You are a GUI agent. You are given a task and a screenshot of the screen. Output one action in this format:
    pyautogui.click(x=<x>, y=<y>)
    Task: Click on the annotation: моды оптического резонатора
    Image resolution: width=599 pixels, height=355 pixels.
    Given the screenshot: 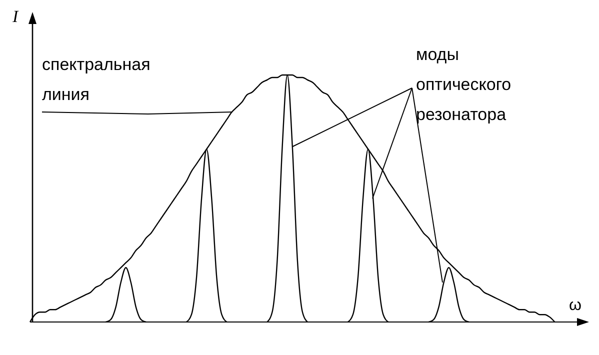 What is the action you would take?
    pyautogui.click(x=464, y=84)
    